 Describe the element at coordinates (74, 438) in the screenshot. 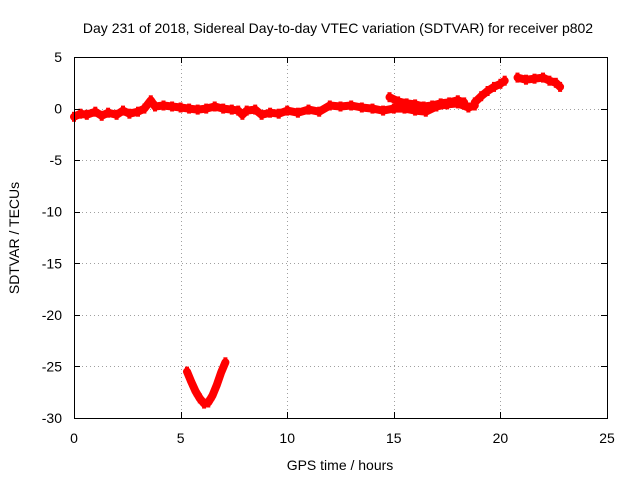

I see `x-tick-label: 0` at that location.